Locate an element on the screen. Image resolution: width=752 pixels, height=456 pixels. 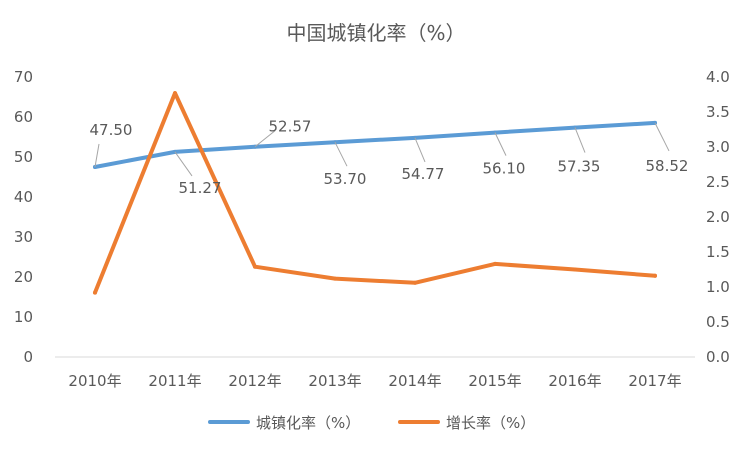
data-label: 56.10 is located at coordinates (504, 169).